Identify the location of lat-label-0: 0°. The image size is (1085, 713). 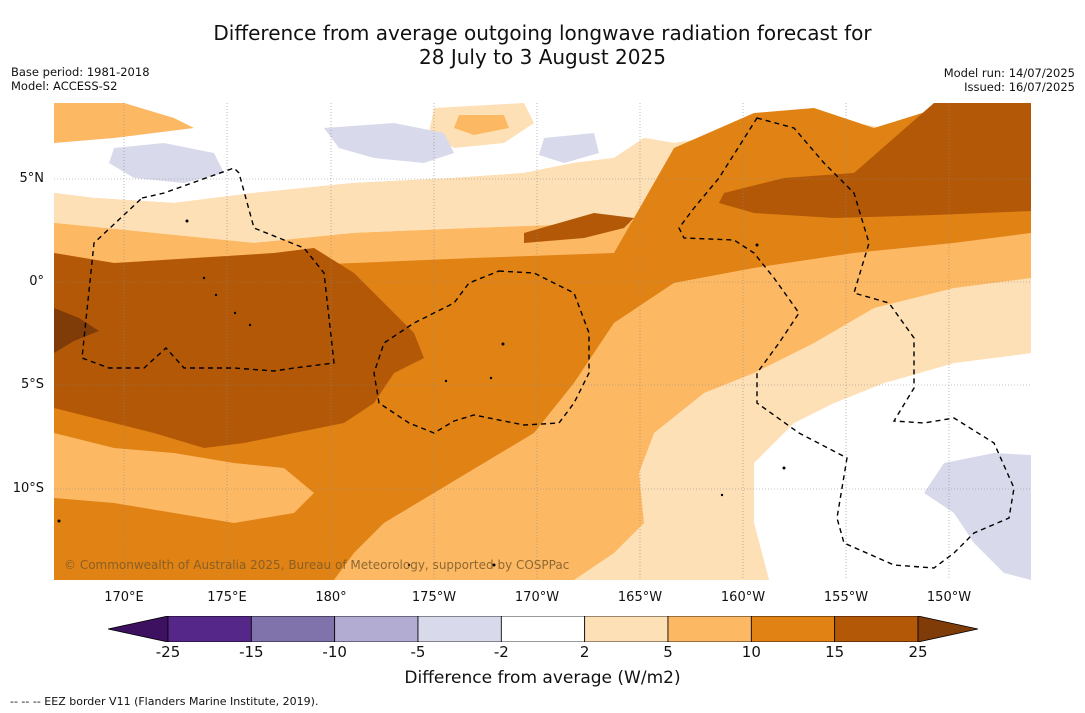
(36, 281).